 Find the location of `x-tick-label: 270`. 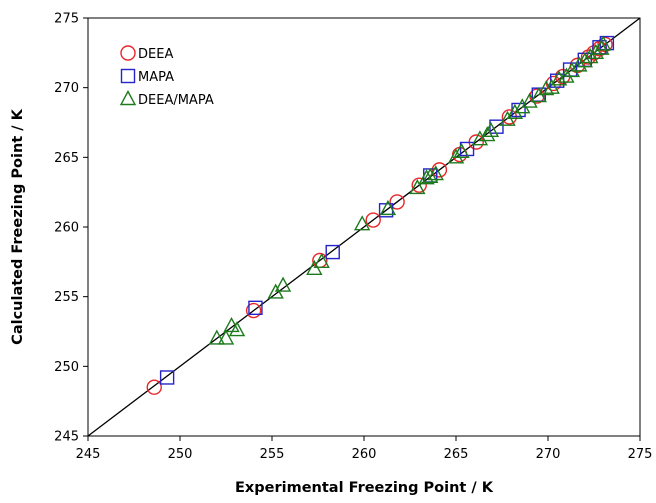

x-tick-label: 270 is located at coordinates (548, 454).